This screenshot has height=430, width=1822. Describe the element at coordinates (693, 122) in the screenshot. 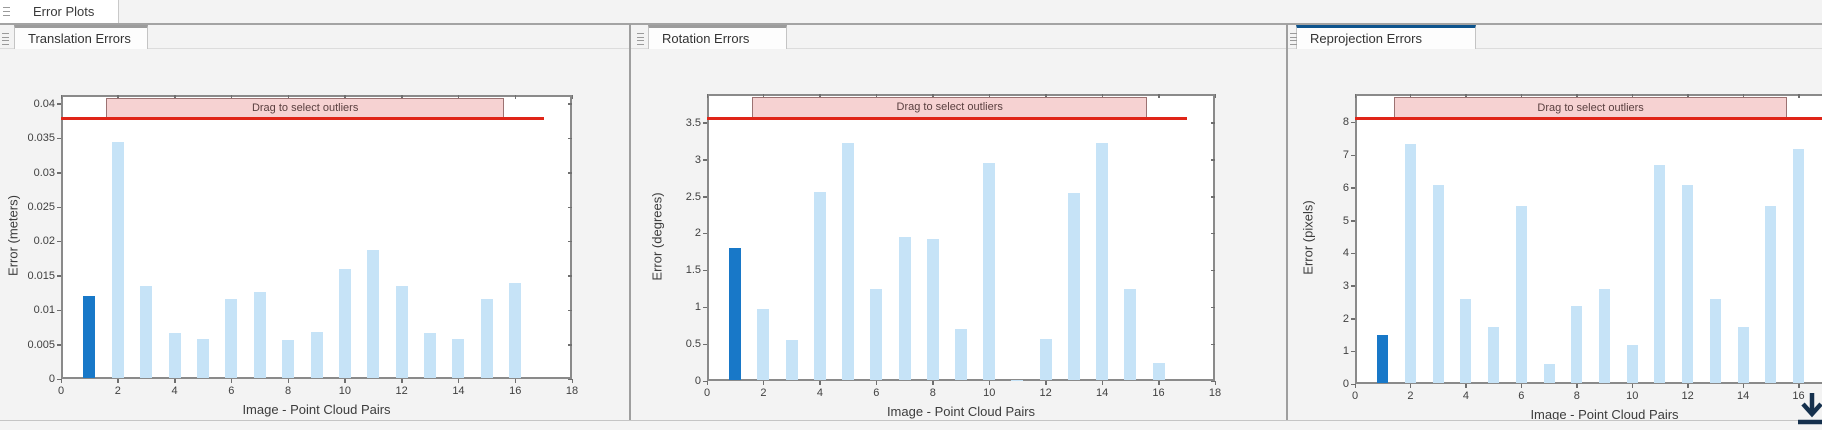

I see `y-tick-label: 3.5` at that location.